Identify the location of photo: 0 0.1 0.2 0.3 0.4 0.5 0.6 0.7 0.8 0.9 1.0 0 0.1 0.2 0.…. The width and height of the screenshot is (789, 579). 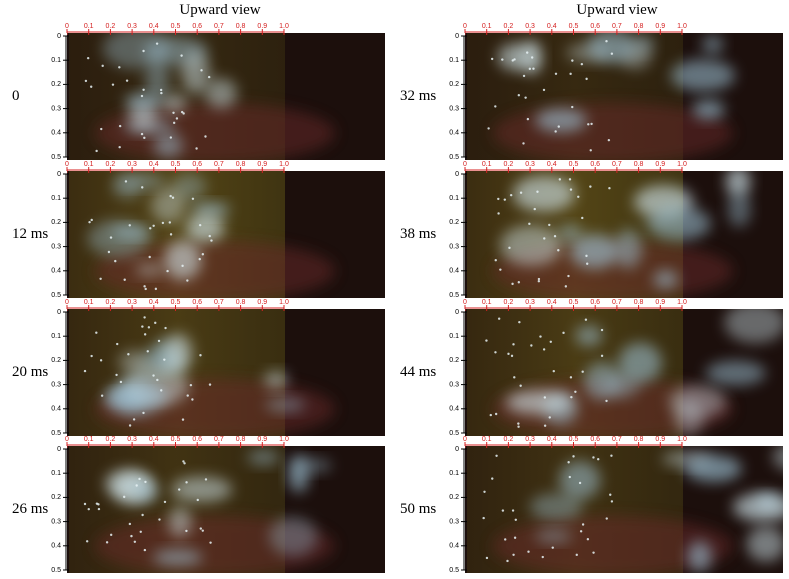
(616, 368).